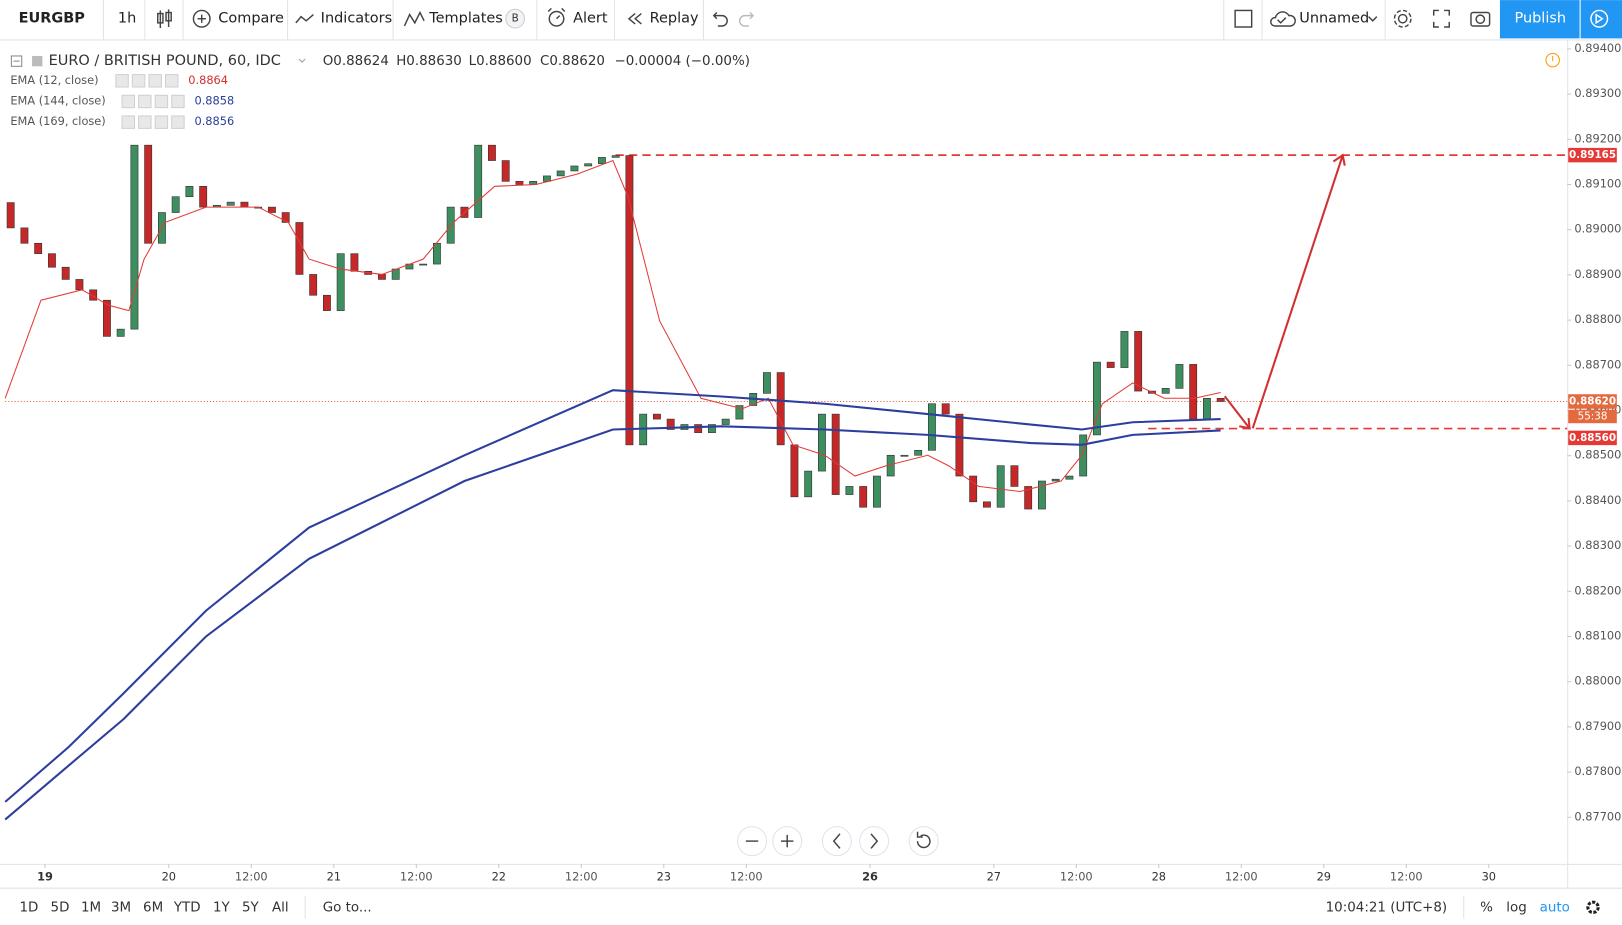 Image resolution: width=1622 pixels, height=925 pixels. I want to click on templates-button: Templates, so click(465, 19).